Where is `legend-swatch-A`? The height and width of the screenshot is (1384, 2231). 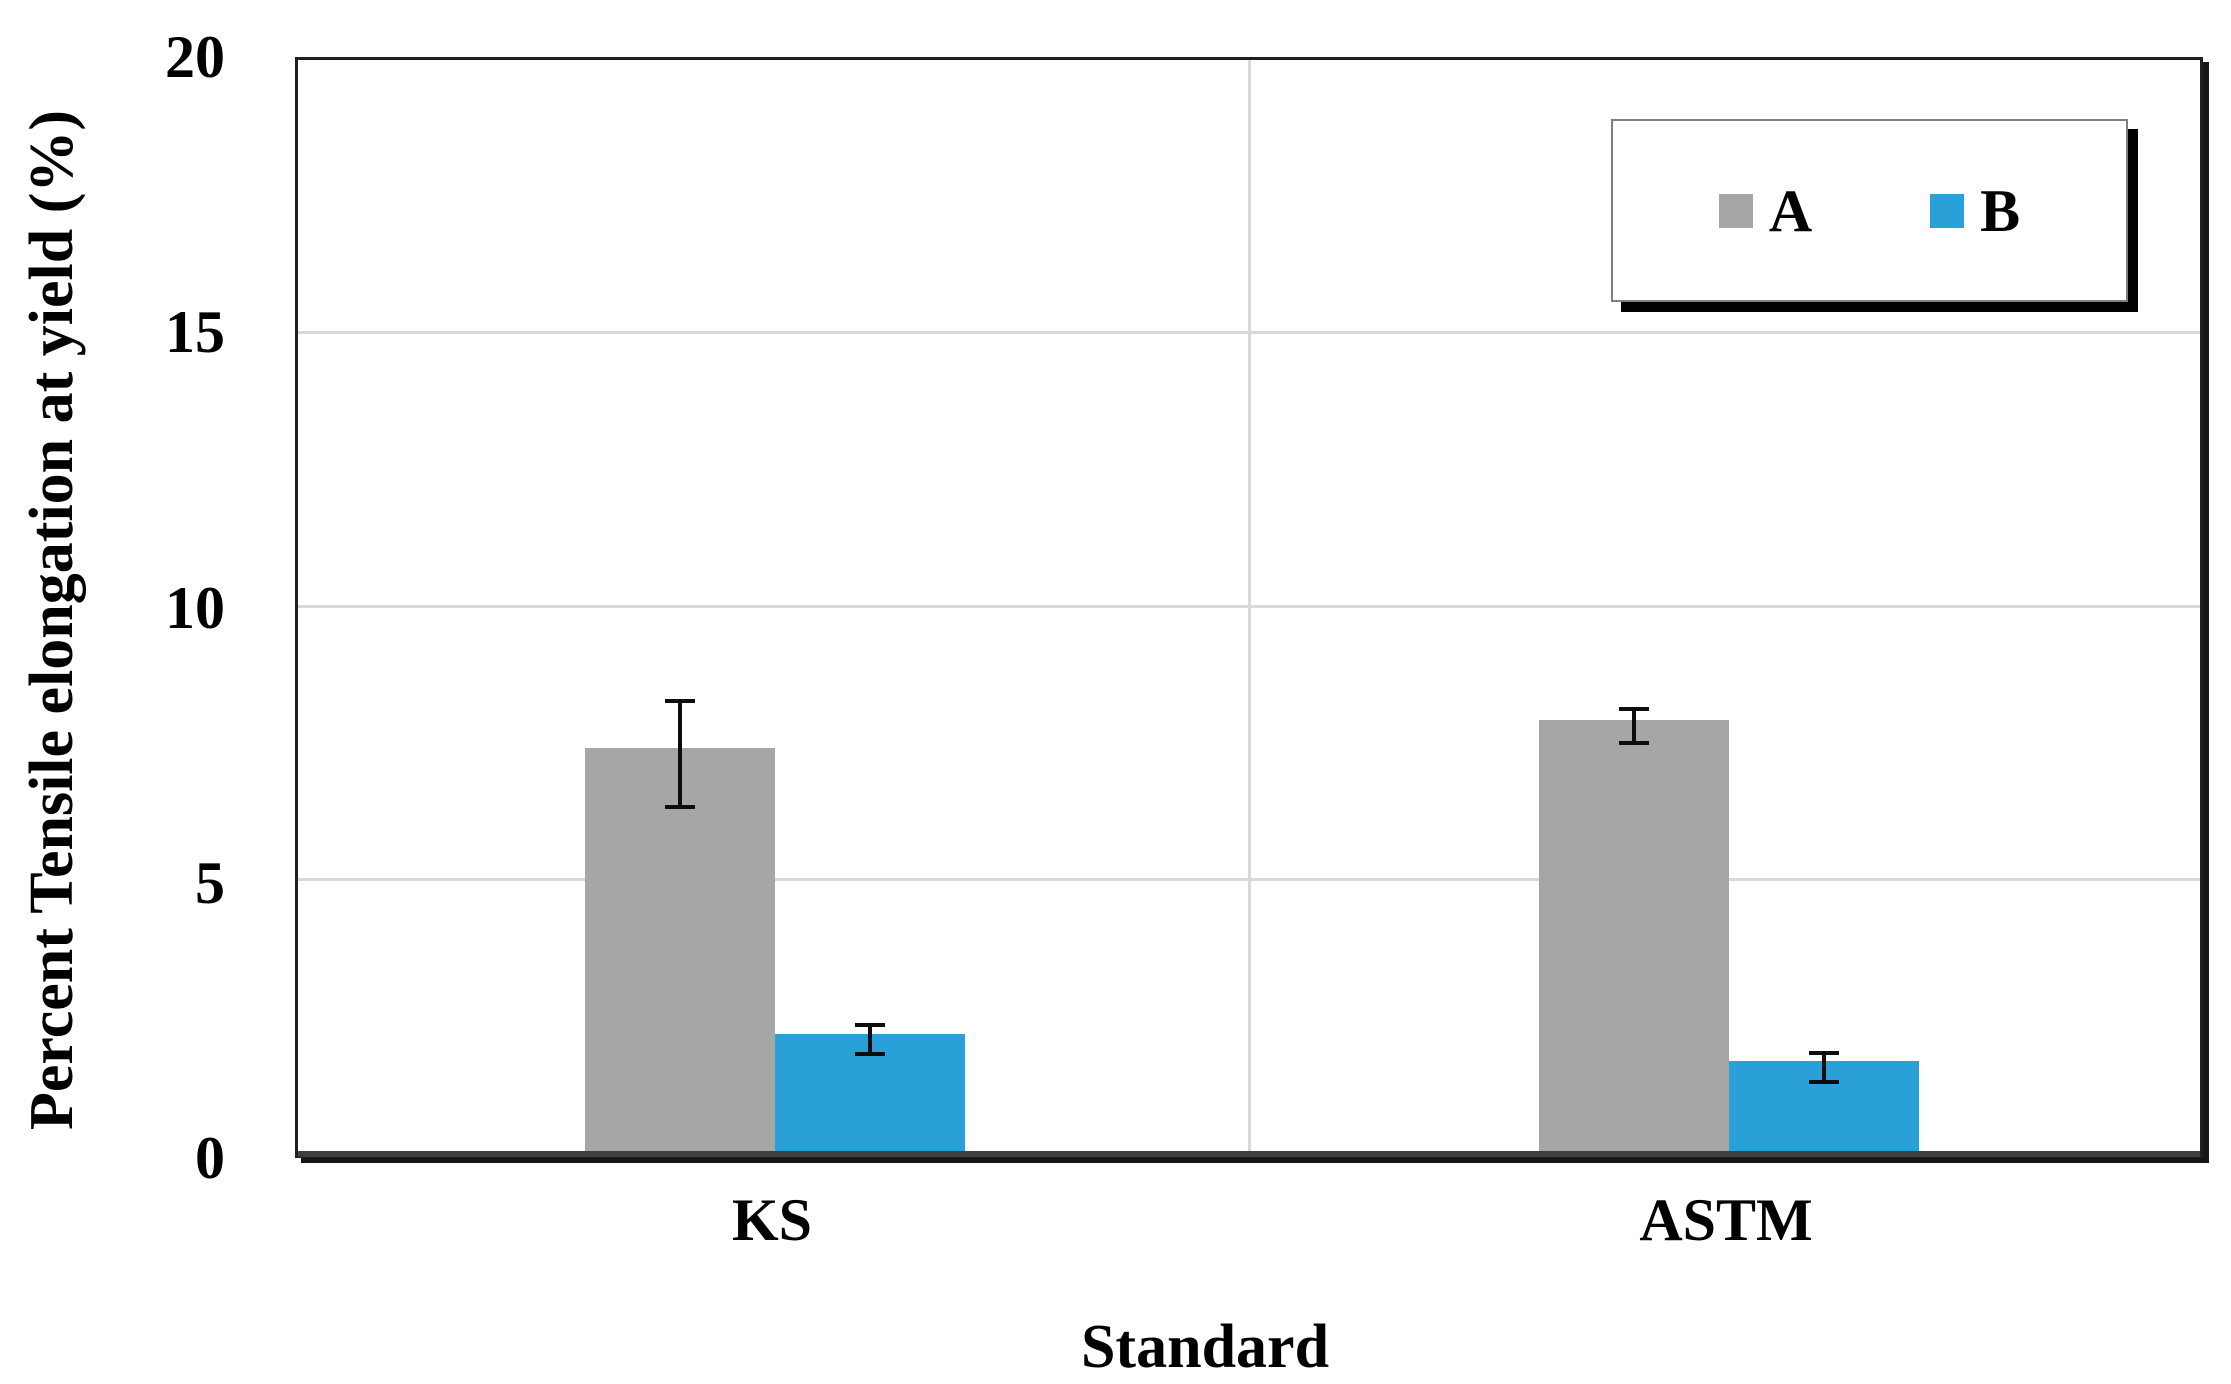
legend-swatch-A is located at coordinates (1735, 210).